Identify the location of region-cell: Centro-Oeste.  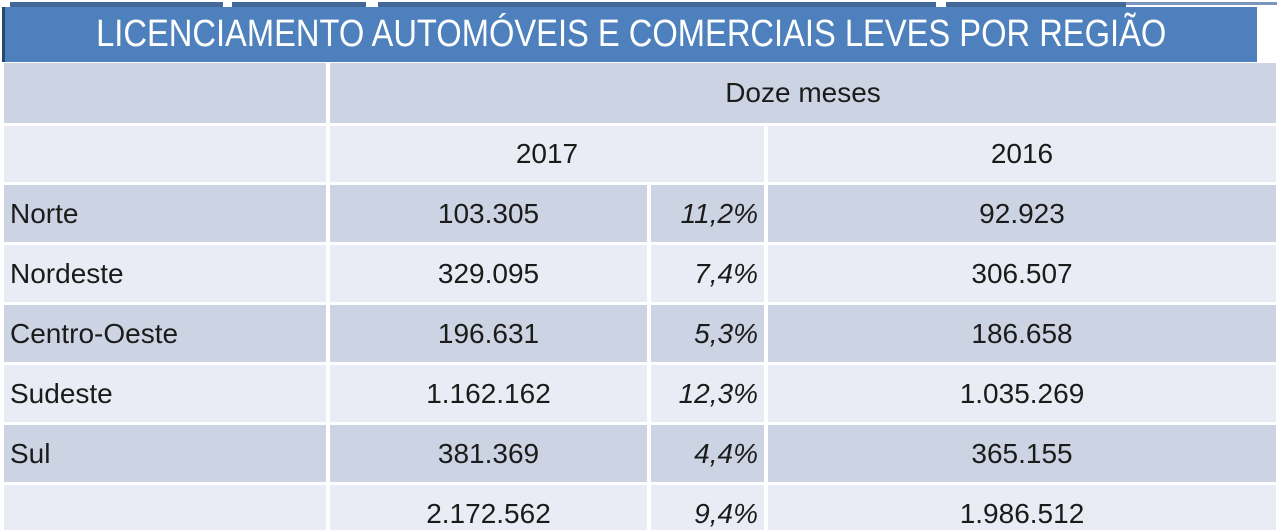
(165, 333).